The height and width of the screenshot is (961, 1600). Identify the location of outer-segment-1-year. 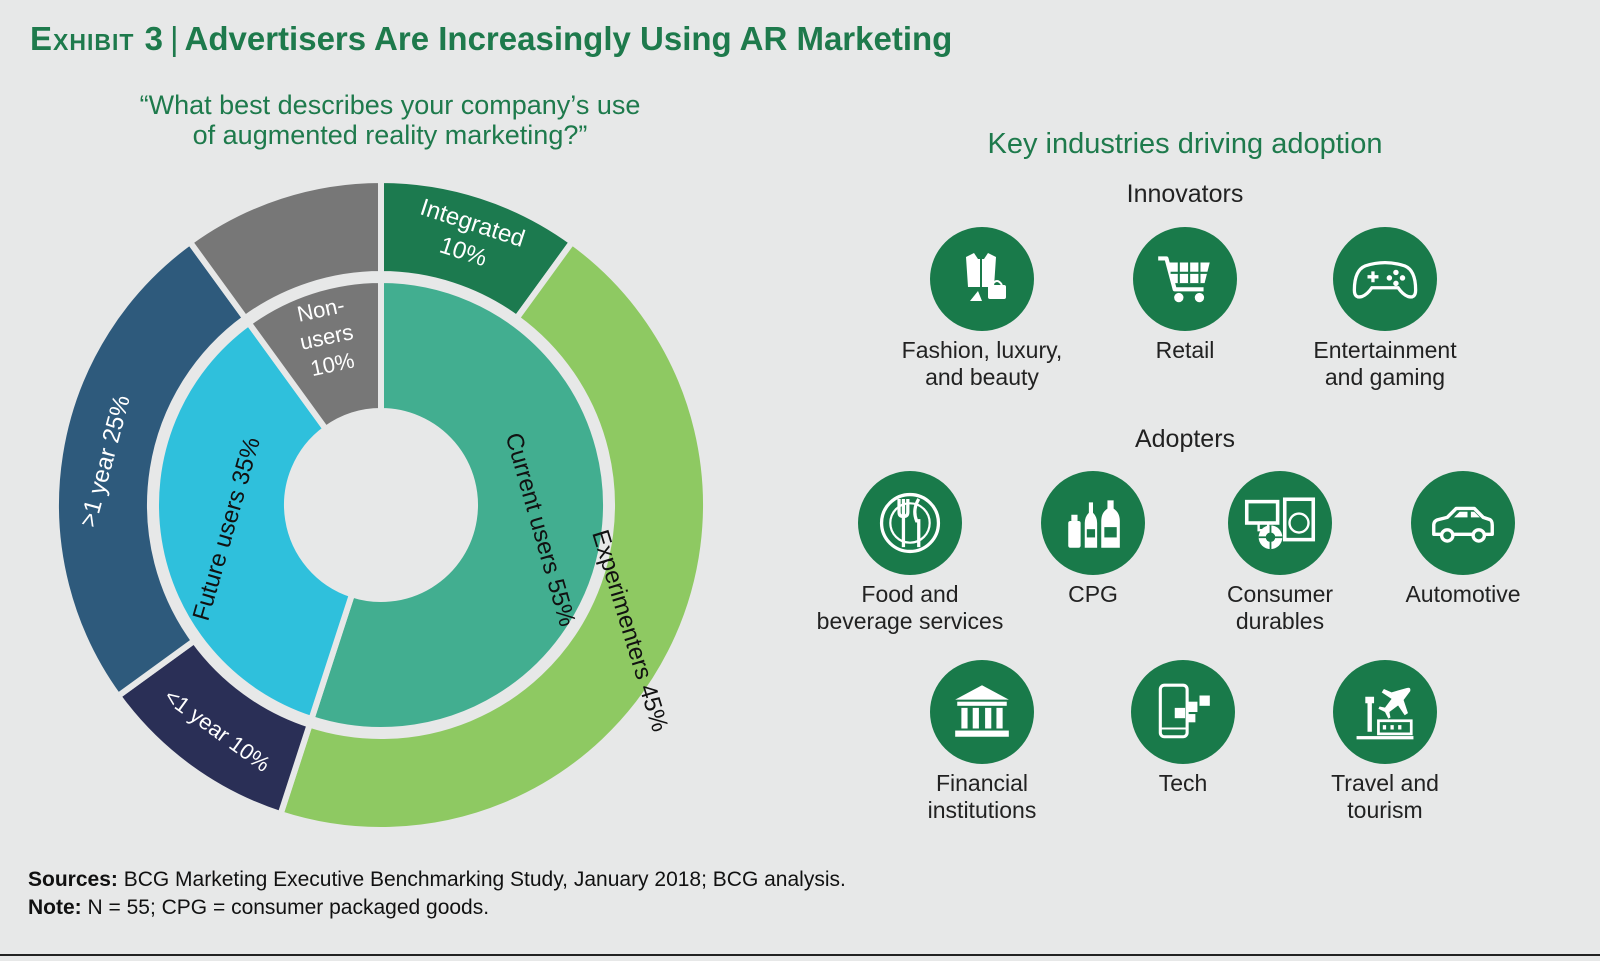
(151, 469).